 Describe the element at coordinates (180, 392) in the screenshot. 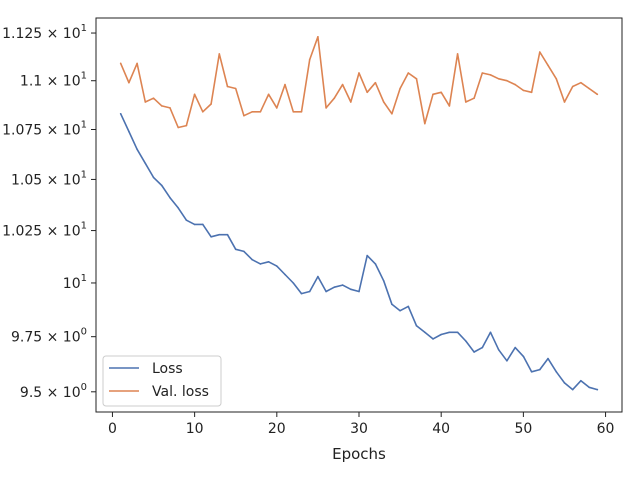

I see `legend-label-val-loss: Val. loss` at that location.